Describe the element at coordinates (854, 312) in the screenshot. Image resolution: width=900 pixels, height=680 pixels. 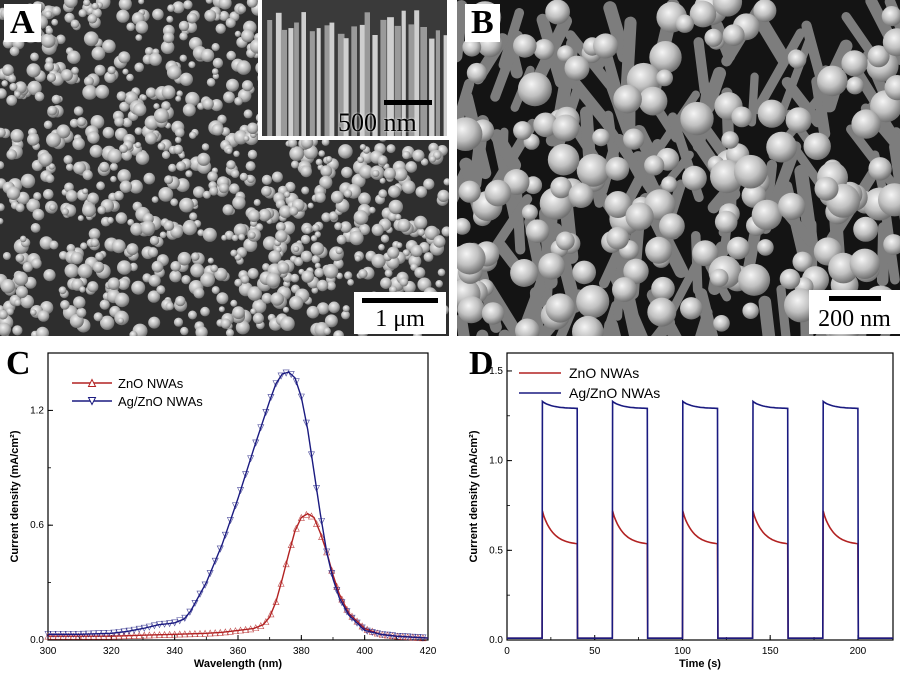
I see `scale-box-b: 200 nm` at that location.